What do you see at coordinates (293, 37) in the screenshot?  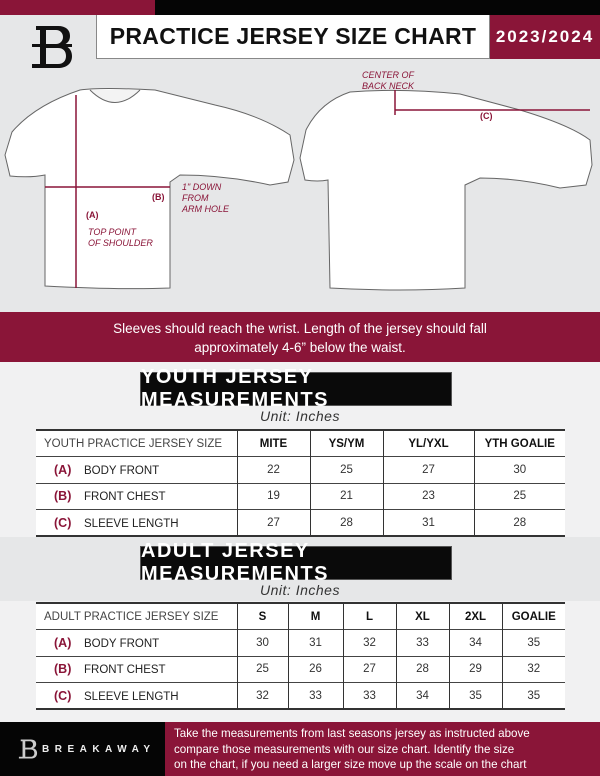 I see `page-title: PRACTICE JERSEY SIZE CHART` at bounding box center [293, 37].